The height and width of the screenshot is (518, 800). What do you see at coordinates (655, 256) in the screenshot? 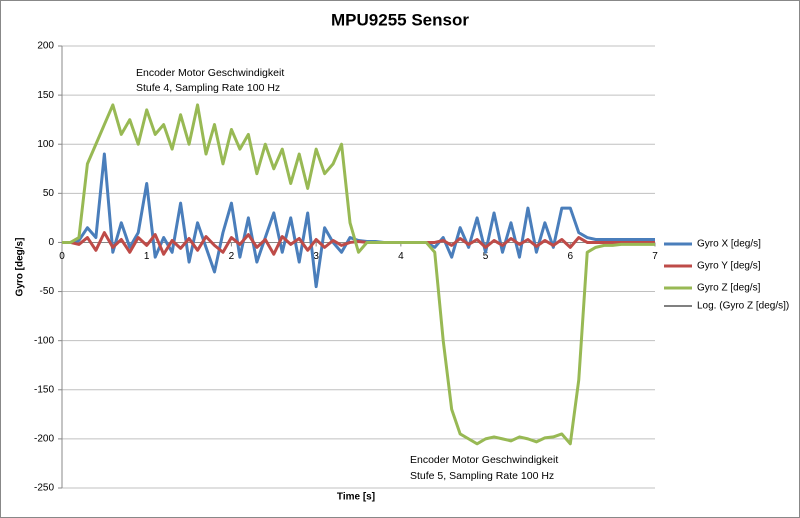
I see `x-tick-label: 7` at bounding box center [655, 256].